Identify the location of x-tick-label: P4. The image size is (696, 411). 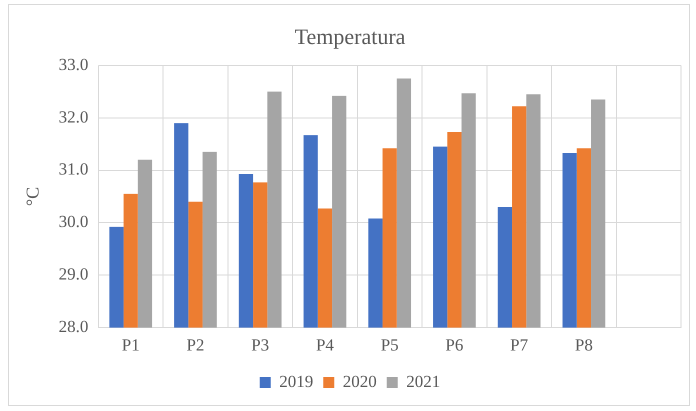
(325, 344).